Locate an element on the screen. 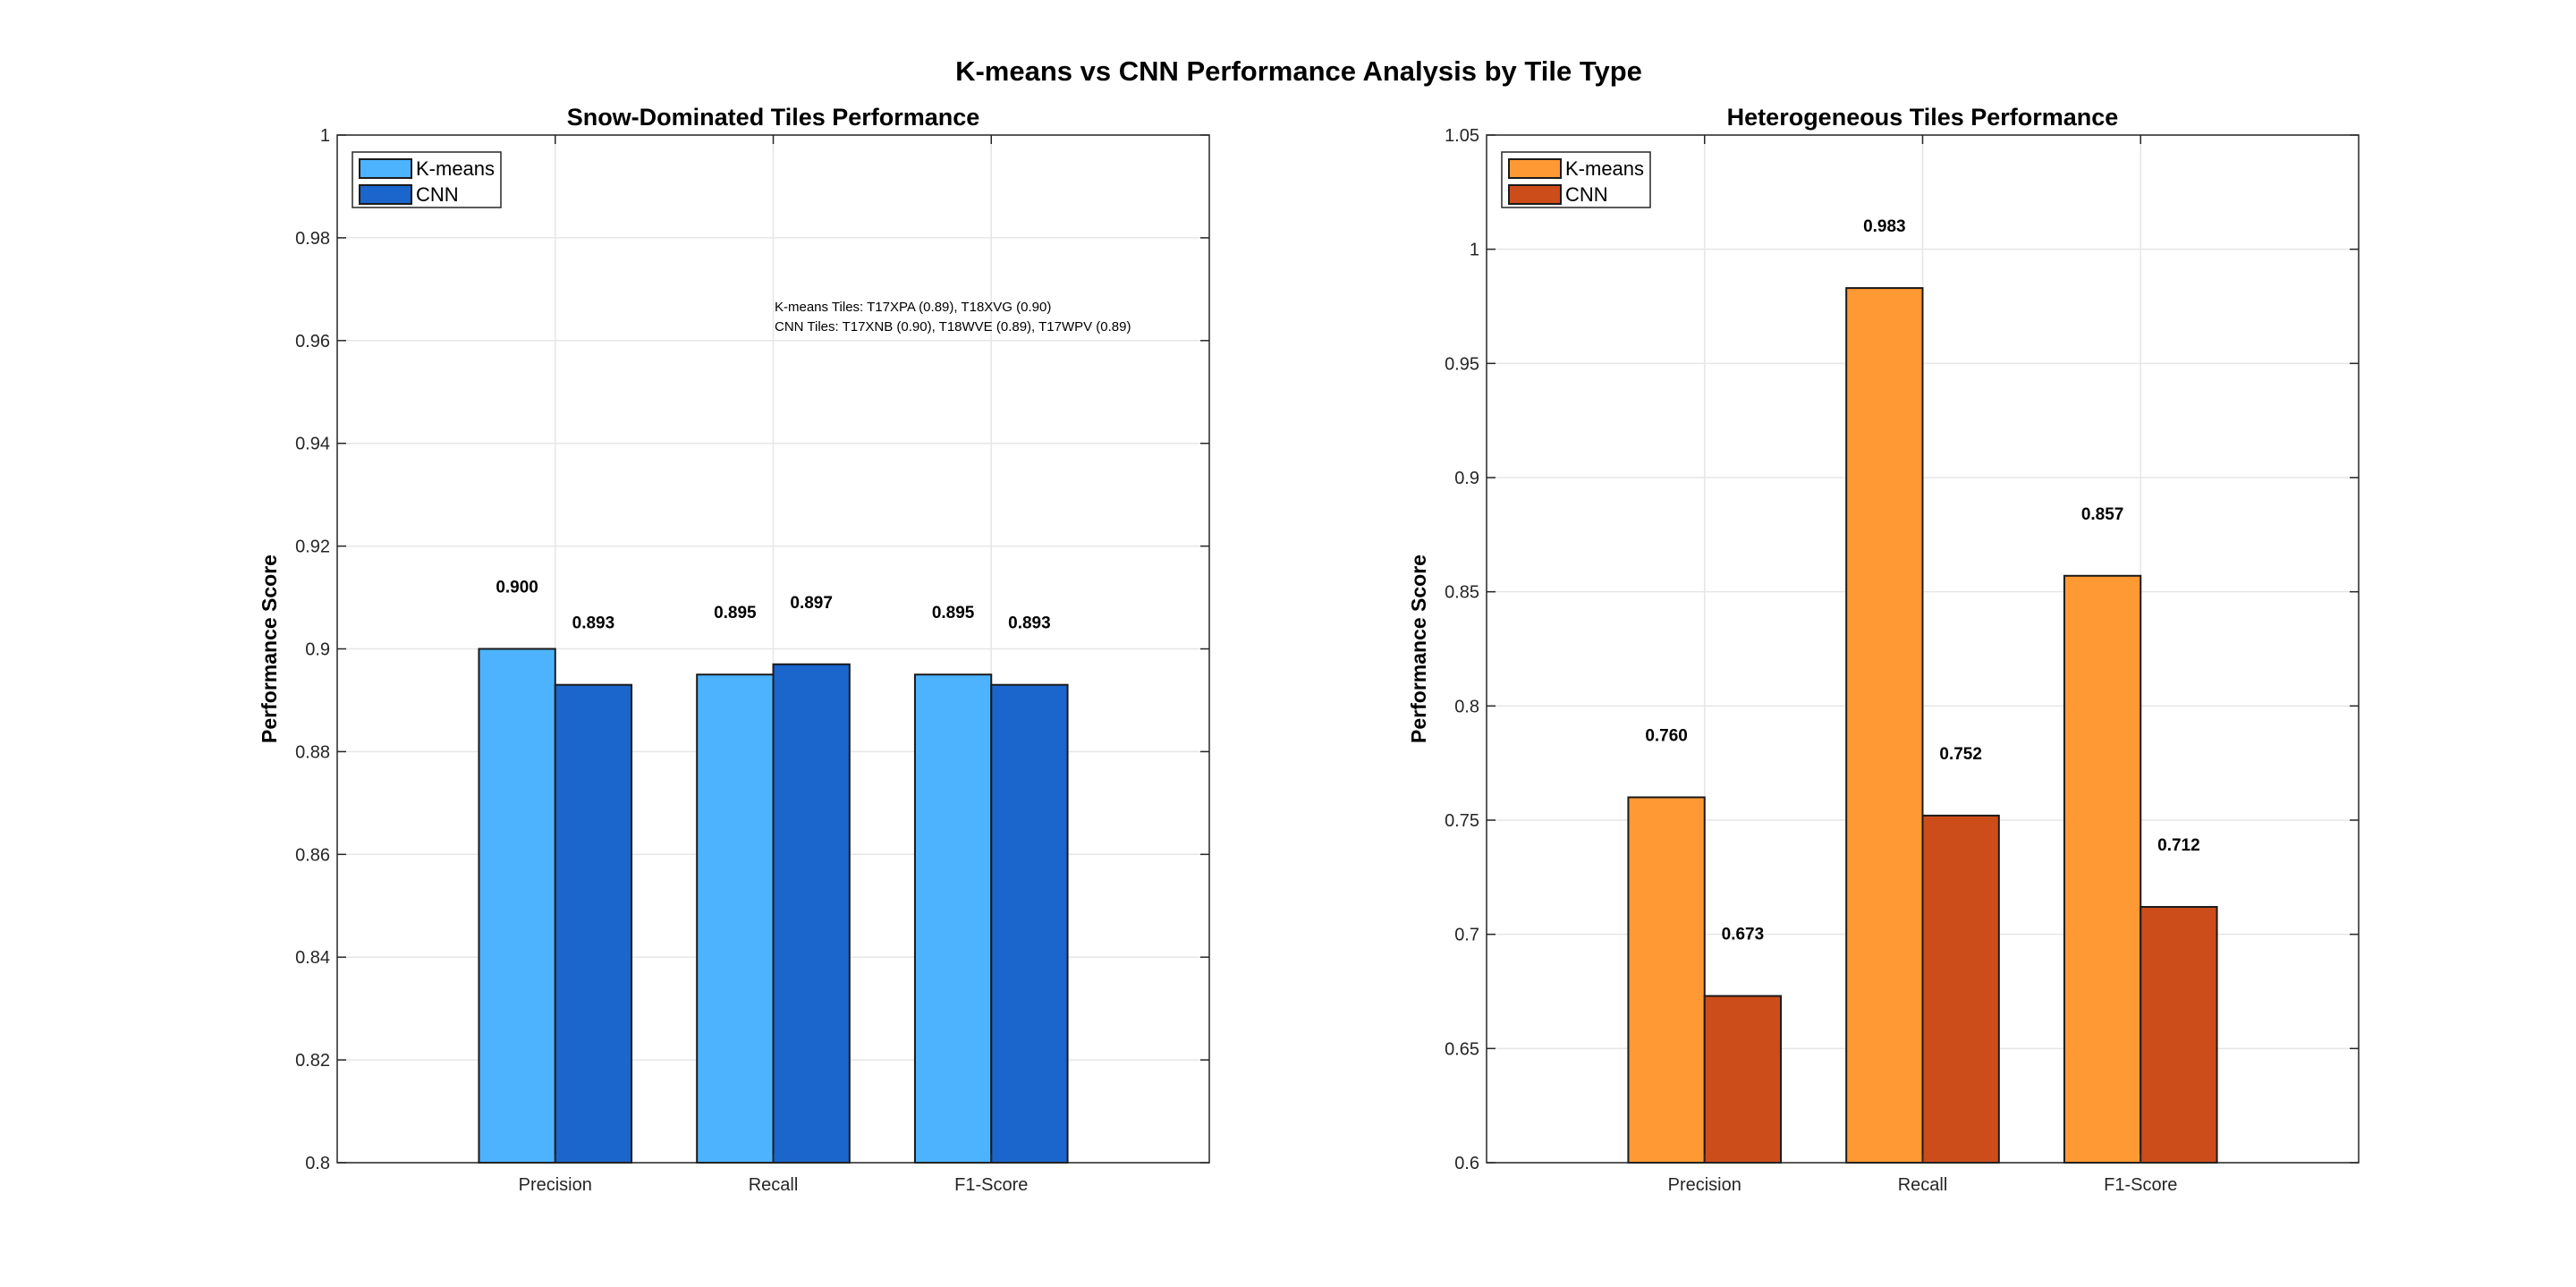  chart-title: Heterogeneous Tiles Performance is located at coordinates (1923, 117).